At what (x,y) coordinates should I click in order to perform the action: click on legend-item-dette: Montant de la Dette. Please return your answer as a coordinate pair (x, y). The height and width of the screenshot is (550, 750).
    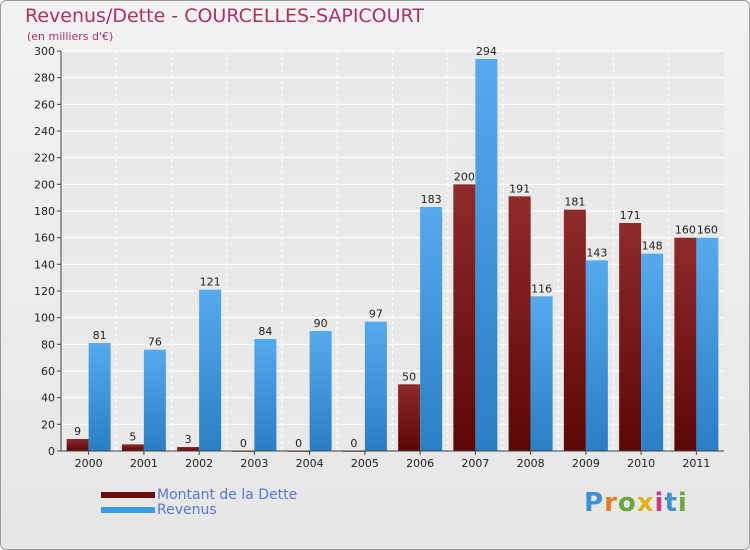
    Looking at the image, I should click on (199, 495).